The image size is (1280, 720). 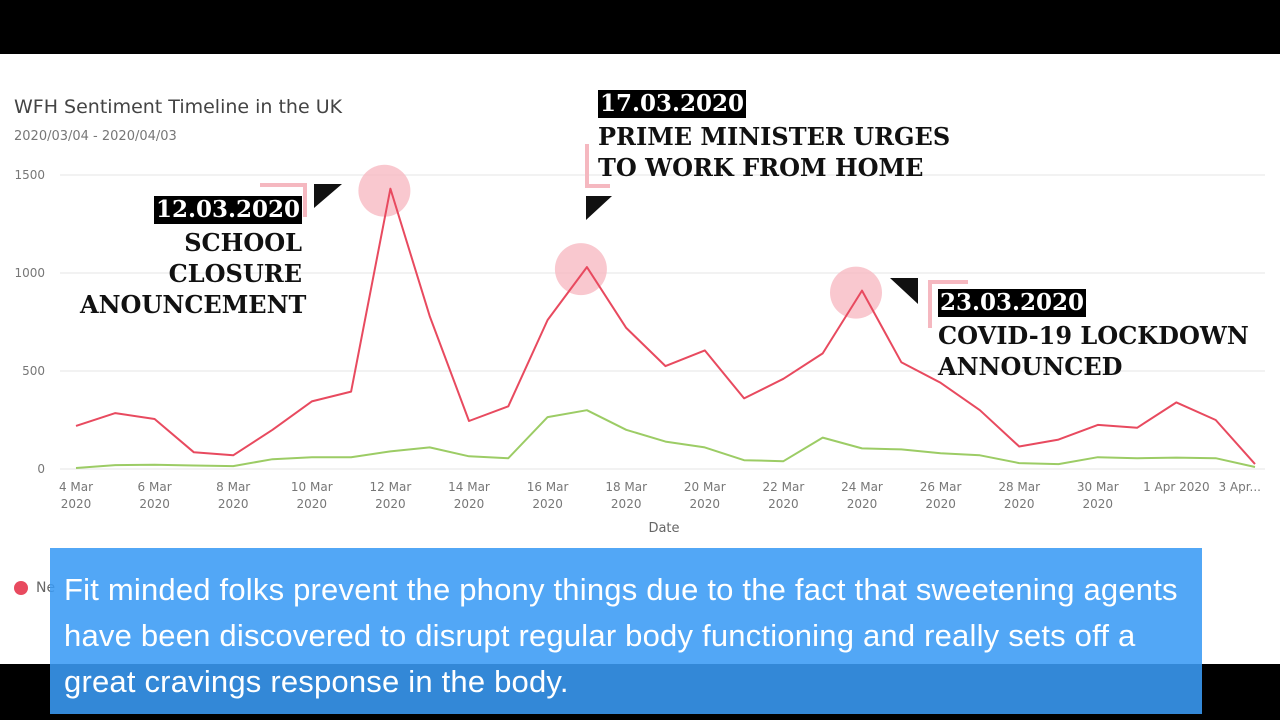 I want to click on annotation-lockdown: 23.03.2020 COVID-19 LOCKDOWN ANNOUNCED, so click(x=1093, y=335).